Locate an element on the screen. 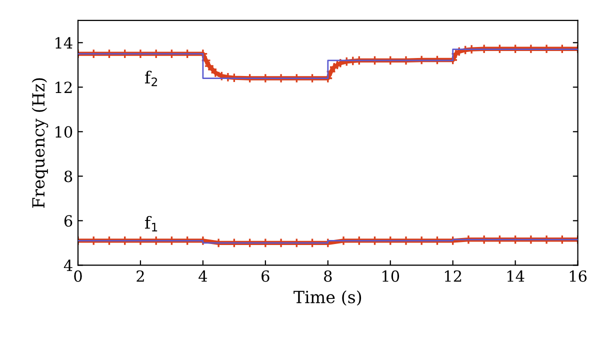 This screenshot has width=600, height=340. y-tick-label: 12 is located at coordinates (64, 87).